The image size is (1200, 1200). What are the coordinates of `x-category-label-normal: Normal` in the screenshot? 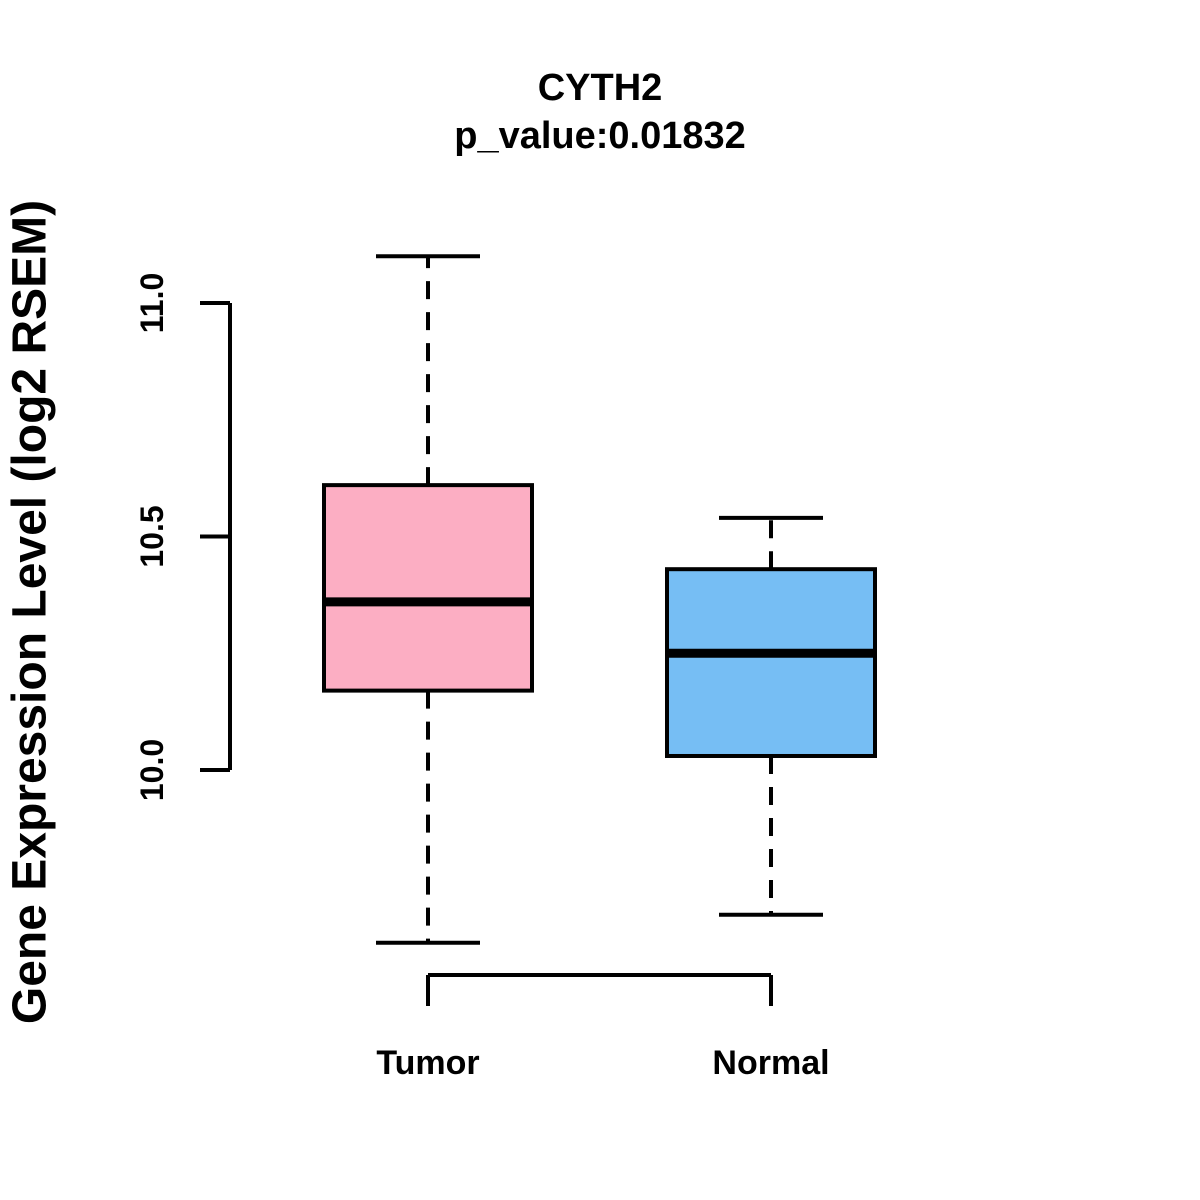 It's located at (770, 1063).